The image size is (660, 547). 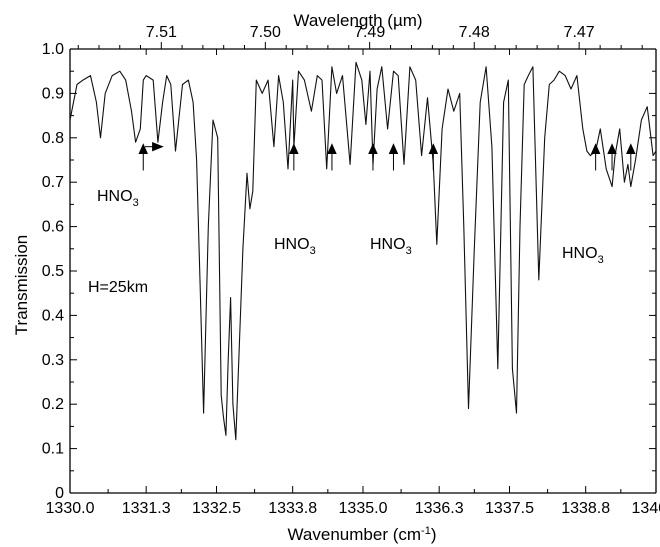 What do you see at coordinates (161, 32) in the screenshot?
I see `top-tick-label: 7.51` at bounding box center [161, 32].